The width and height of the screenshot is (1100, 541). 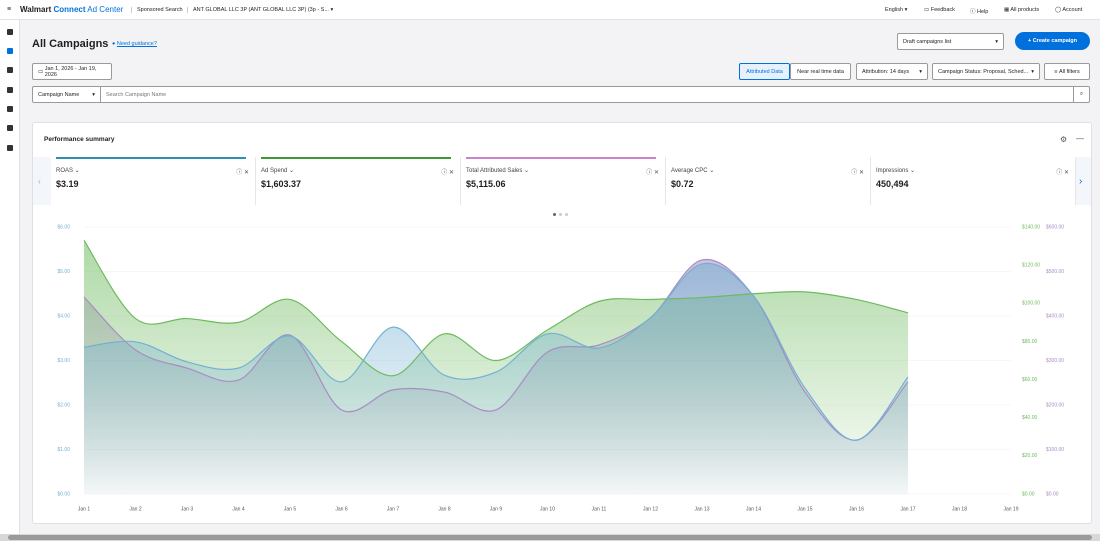 I want to click on attribution-select: Attribution: 14 days ▾, so click(x=892, y=71).